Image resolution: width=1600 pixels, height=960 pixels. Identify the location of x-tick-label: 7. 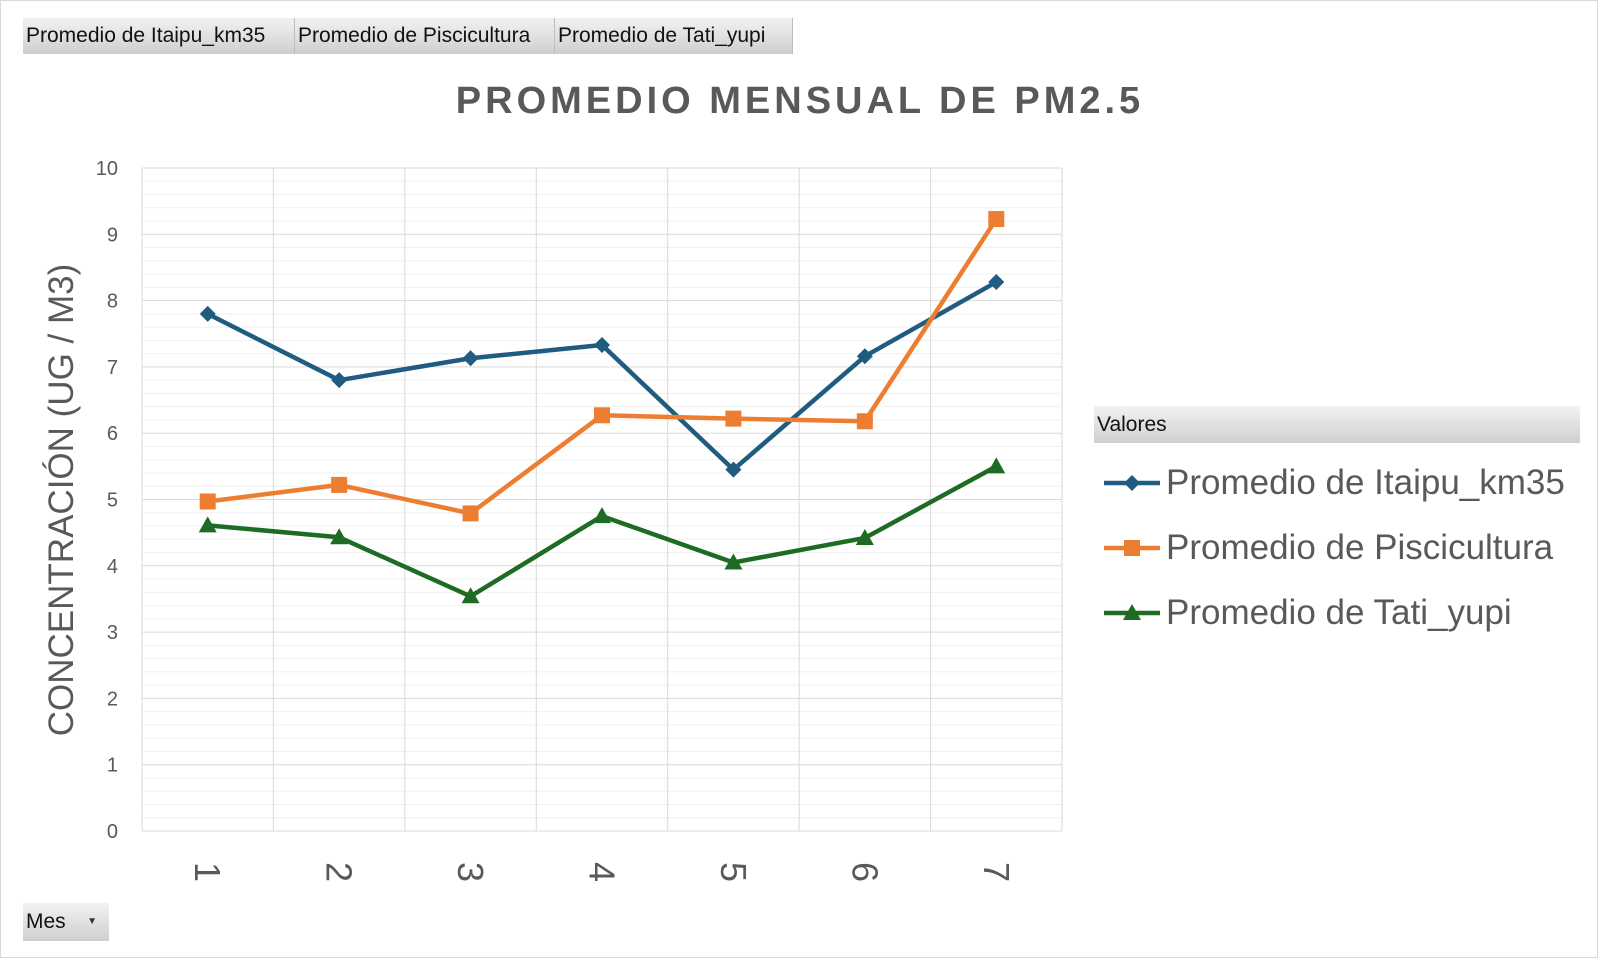
(996, 872).